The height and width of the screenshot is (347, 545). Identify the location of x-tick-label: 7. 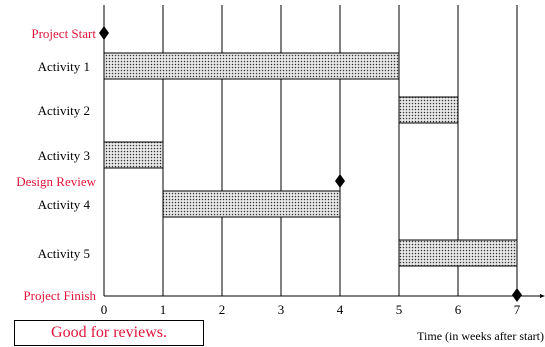
(517, 309).